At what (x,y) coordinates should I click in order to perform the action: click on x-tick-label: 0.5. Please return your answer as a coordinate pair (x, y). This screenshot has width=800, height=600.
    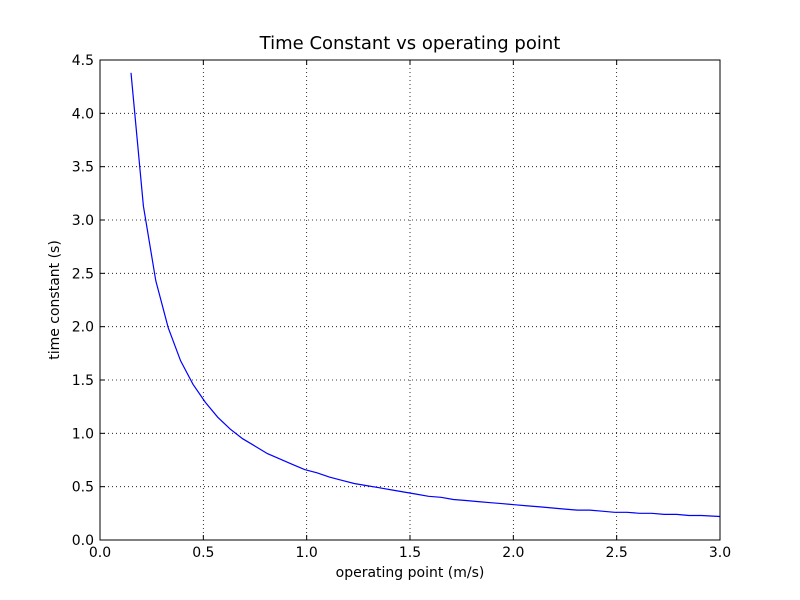
    Looking at the image, I should click on (203, 553).